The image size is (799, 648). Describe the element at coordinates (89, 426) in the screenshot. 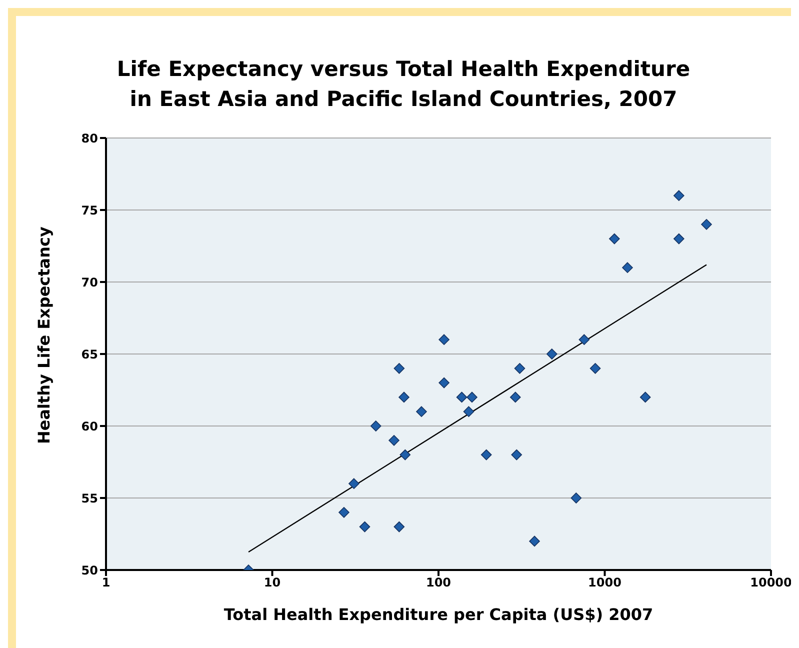

I see `y-tick-label: 60` at that location.